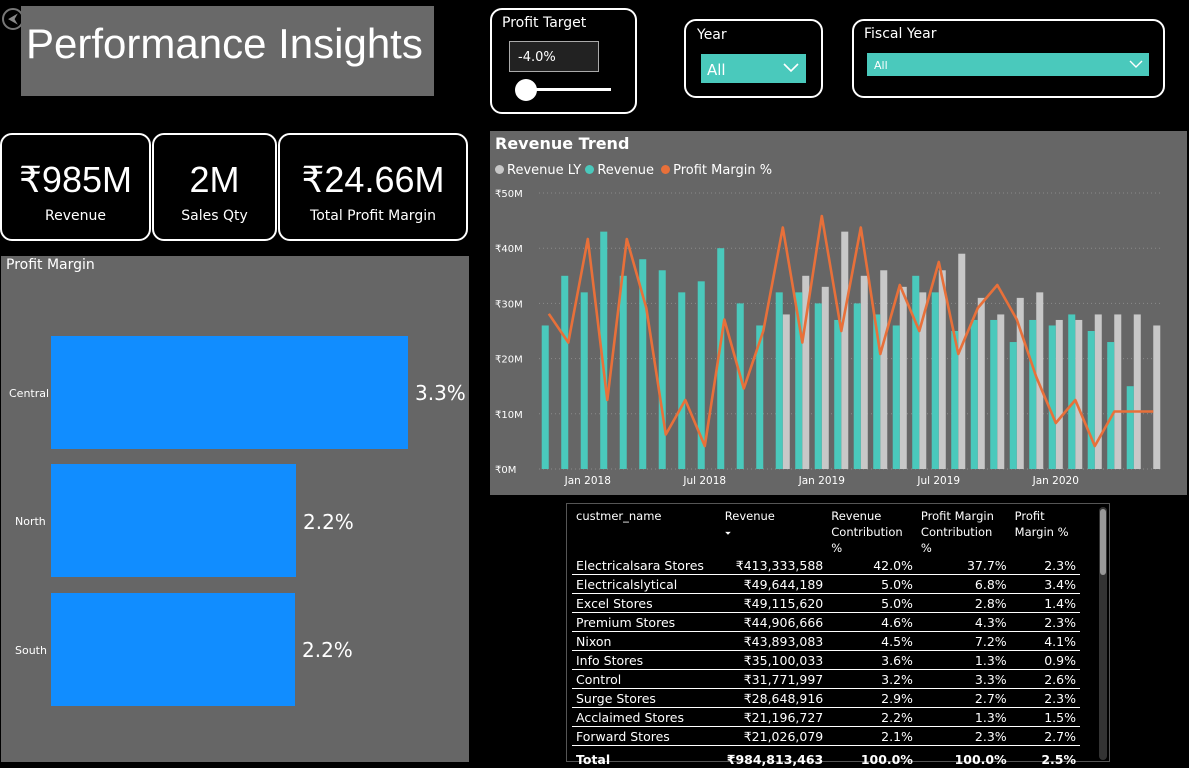 The image size is (1189, 768). Describe the element at coordinates (505, 470) in the screenshot. I see `y-axis-tick-label: ₹0M` at that location.